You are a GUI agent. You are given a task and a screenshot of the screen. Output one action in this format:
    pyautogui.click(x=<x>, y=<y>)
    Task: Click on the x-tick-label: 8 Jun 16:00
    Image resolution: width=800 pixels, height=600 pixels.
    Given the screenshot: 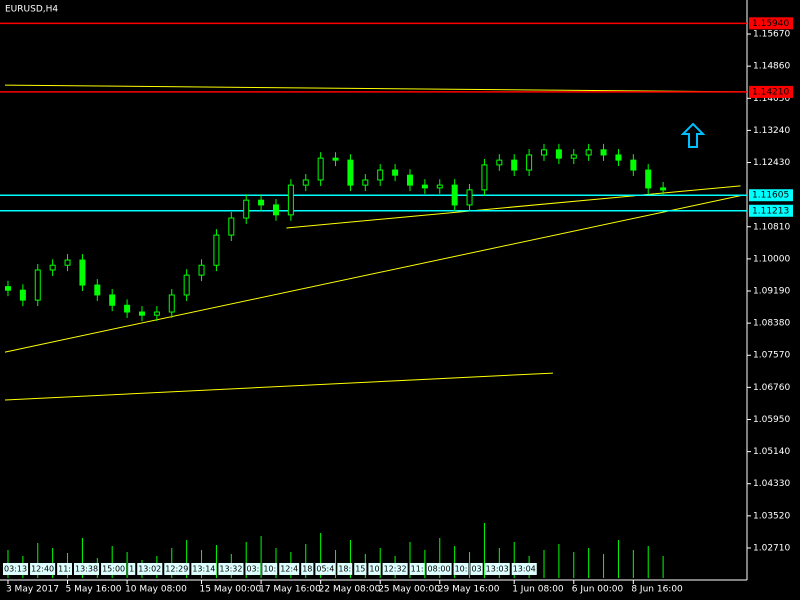 What is the action you would take?
    pyautogui.click(x=657, y=590)
    